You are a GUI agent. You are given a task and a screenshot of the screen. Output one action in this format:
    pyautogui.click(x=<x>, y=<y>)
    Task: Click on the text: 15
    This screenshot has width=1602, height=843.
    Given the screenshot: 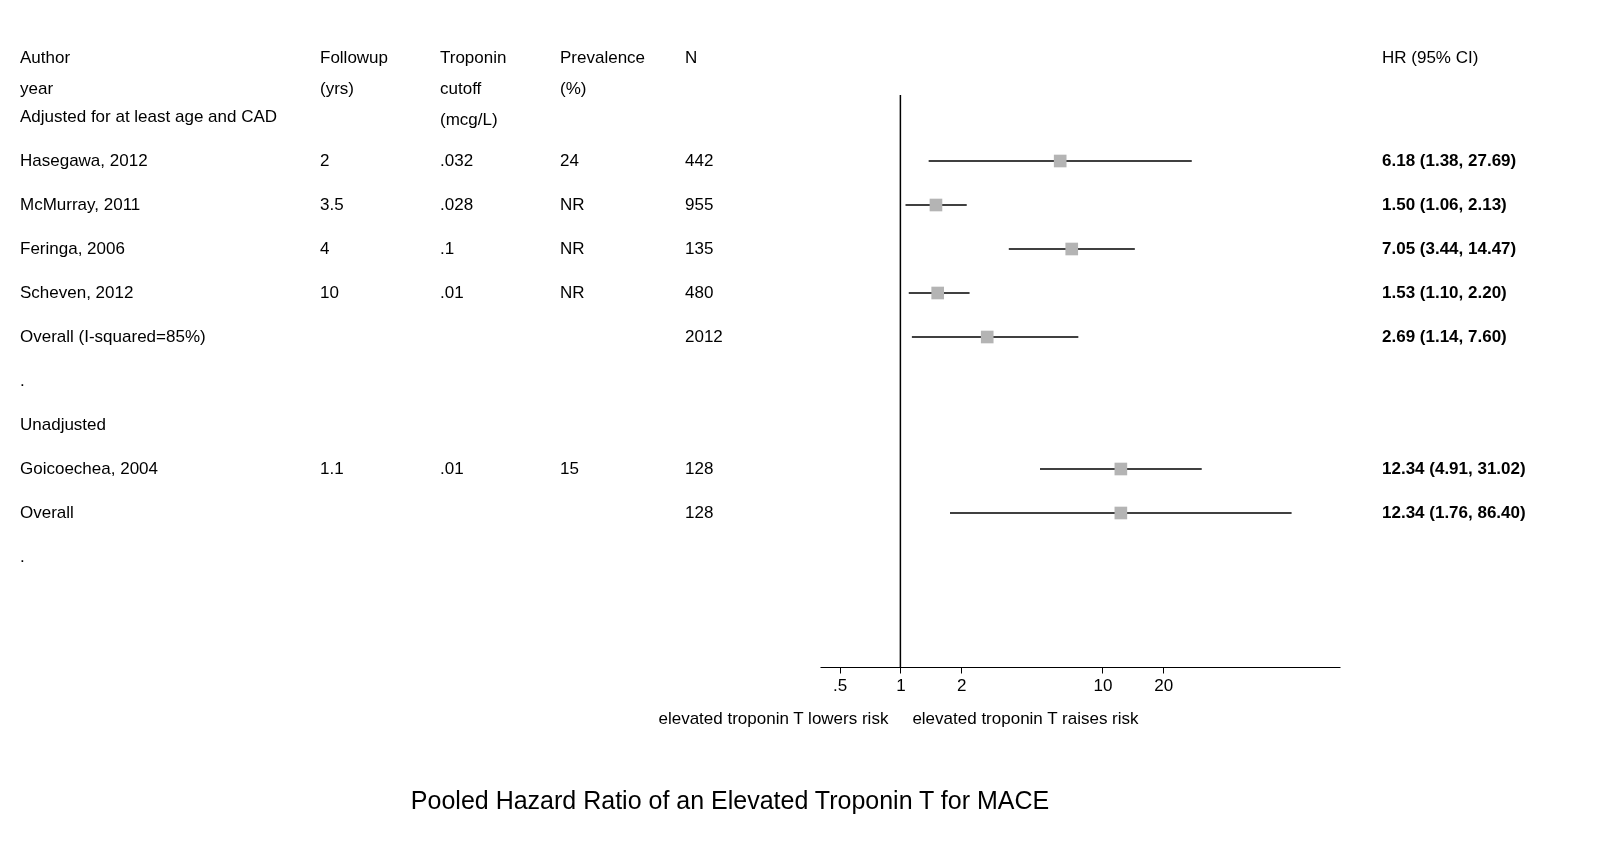 What is the action you would take?
    pyautogui.click(x=569, y=468)
    